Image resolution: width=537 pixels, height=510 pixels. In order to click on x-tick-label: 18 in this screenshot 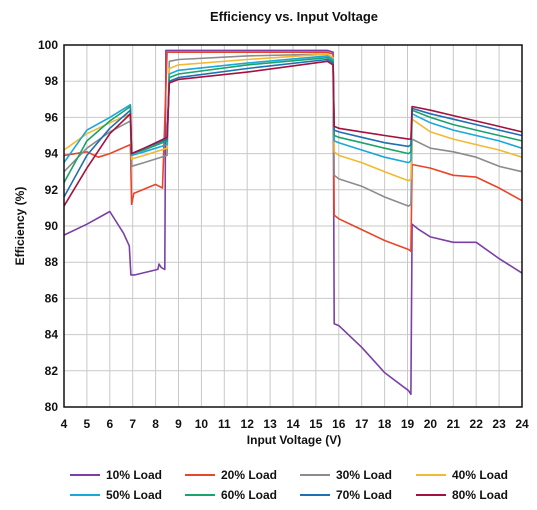, I will do `click(385, 424)`.